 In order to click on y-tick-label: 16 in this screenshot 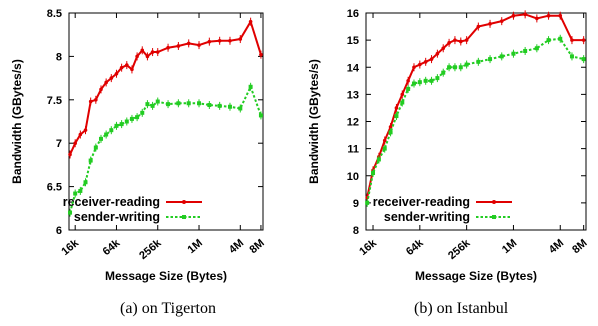, I will do `click(353, 14)`.